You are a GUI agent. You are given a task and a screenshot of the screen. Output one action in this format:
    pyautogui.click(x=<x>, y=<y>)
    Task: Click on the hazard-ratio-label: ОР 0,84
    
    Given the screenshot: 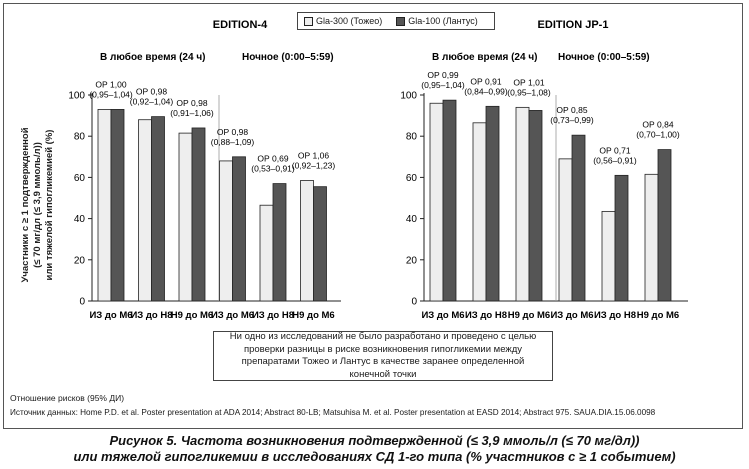 What is the action you would take?
    pyautogui.click(x=657, y=125)
    